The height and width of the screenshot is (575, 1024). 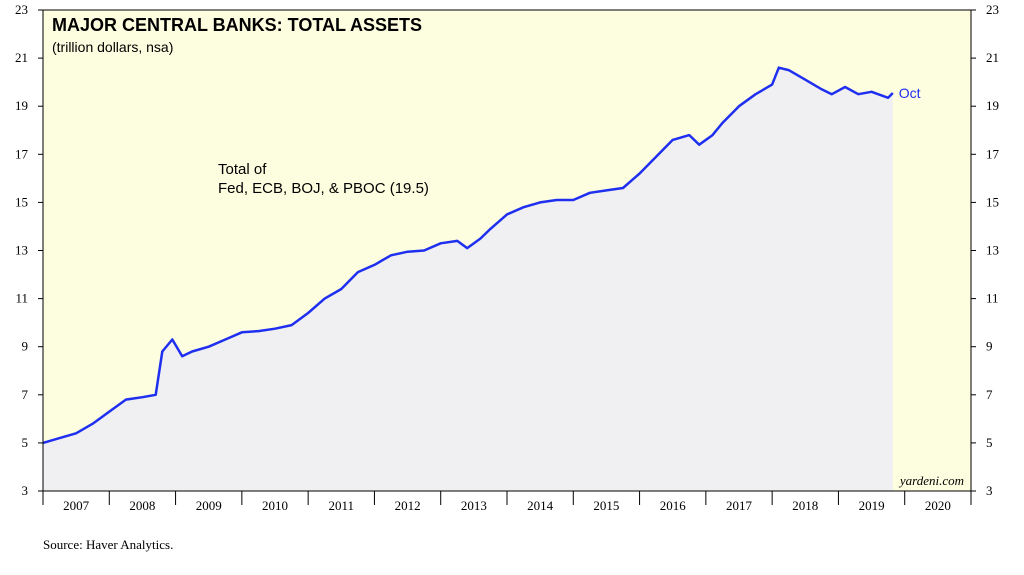 I want to click on x-tick-label: 2007, so click(x=76, y=505).